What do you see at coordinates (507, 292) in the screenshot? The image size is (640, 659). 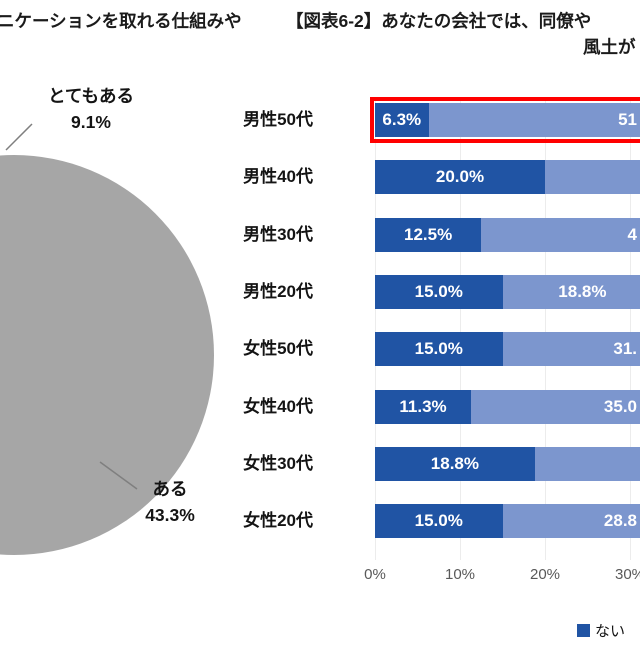 I see `bar-row: 15.0% 18.8%` at bounding box center [507, 292].